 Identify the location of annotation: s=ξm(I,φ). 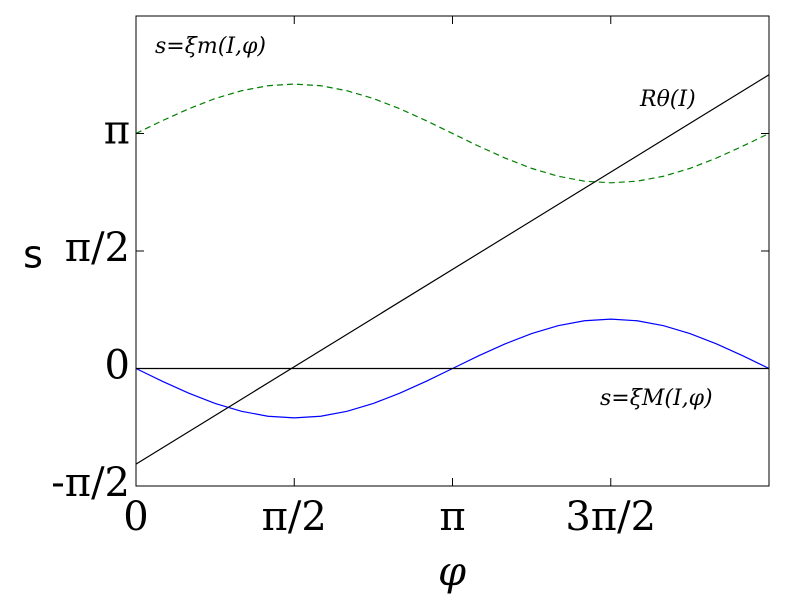
(210, 46).